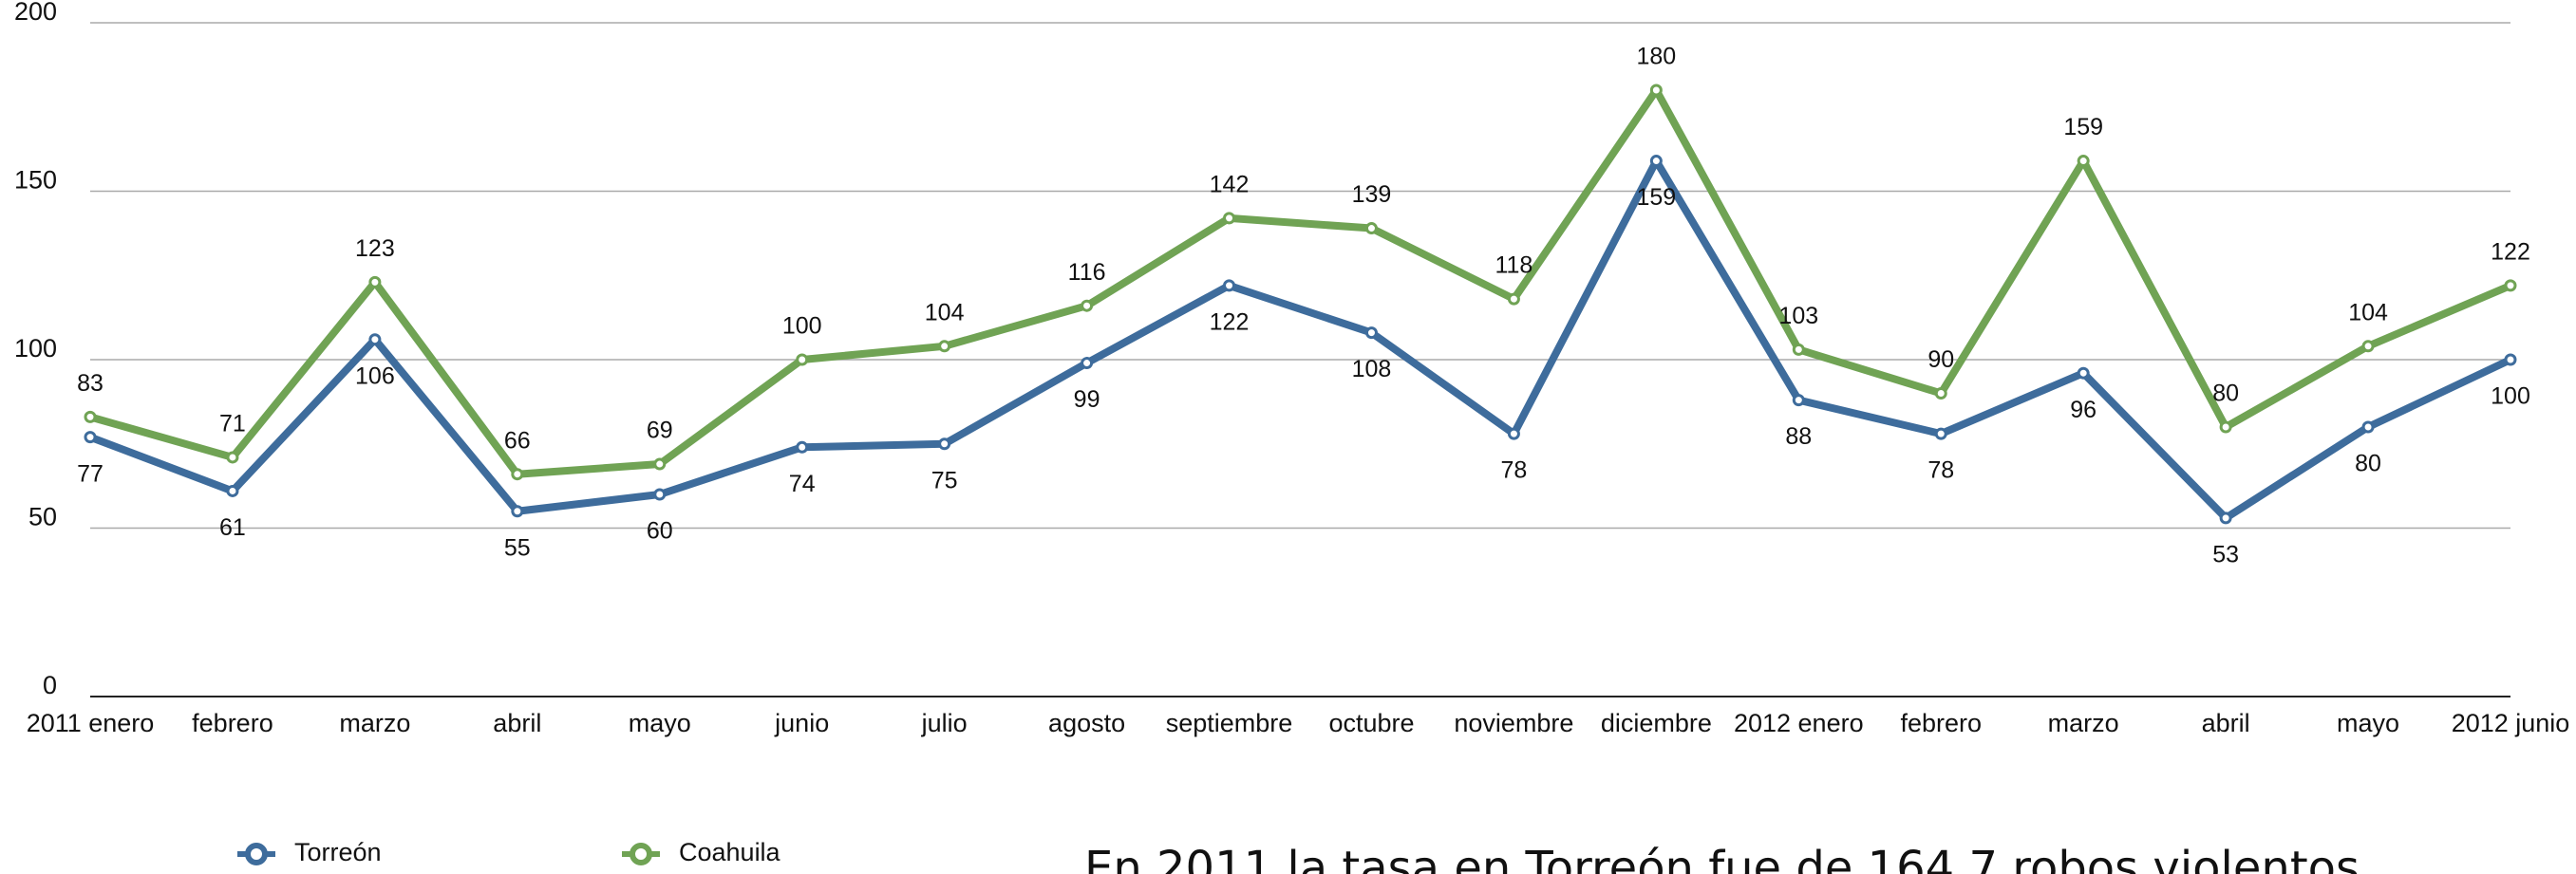 The image size is (2576, 874). I want to click on data-label: 83, so click(90, 383).